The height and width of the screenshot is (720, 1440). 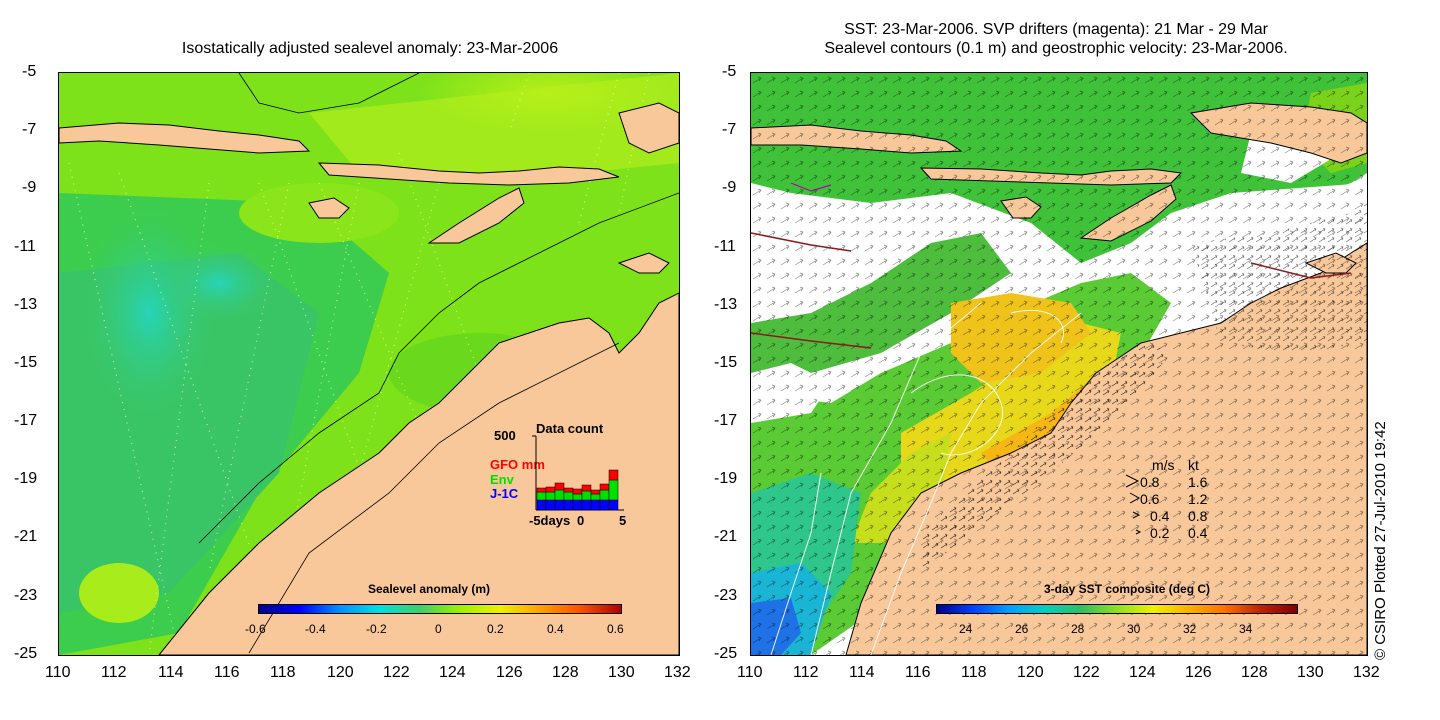 What do you see at coordinates (623, 520) in the screenshot?
I see `hist-x-label-end: 5` at bounding box center [623, 520].